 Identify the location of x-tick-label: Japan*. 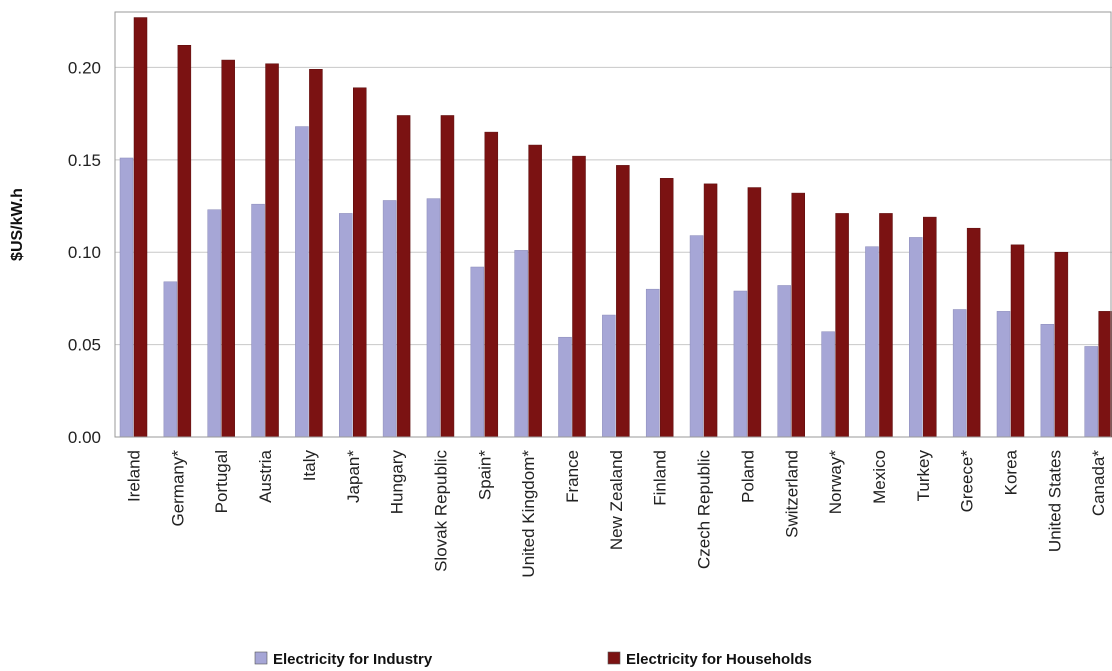
(353, 476).